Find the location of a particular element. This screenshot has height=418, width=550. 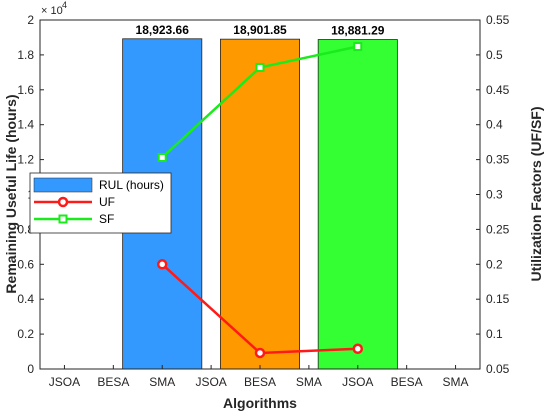

y-exponent-base: × 10 is located at coordinates (52, 11).